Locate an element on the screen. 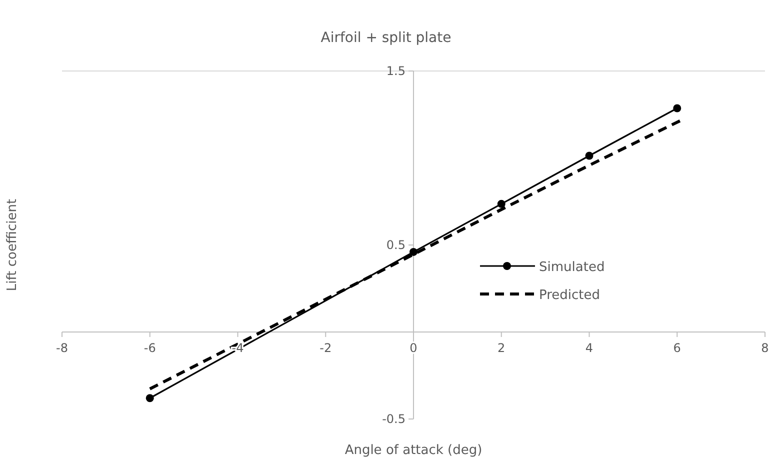 The height and width of the screenshot is (462, 772). chart-title: Airfoil + split plate is located at coordinates (386, 38).